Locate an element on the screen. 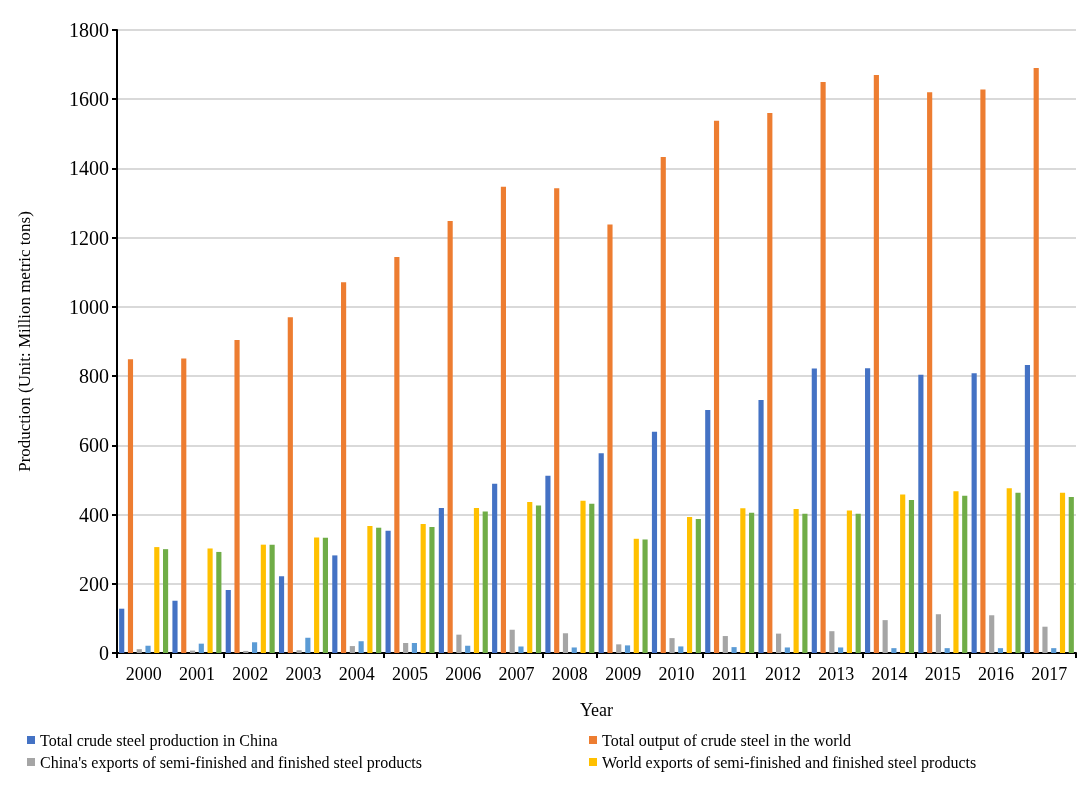 Image resolution: width=1088 pixels, height=787 pixels. legend-label: China's exports of semi-finished and finished steel products is located at coordinates (231, 762).